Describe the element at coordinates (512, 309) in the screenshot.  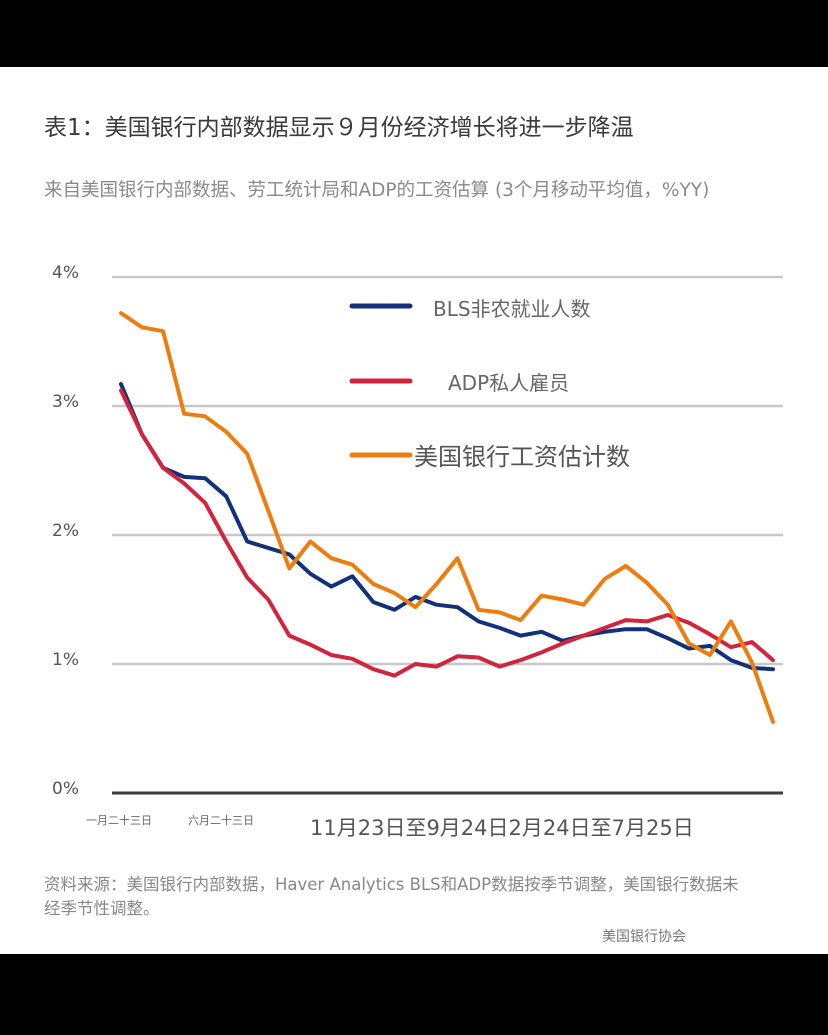
I see `legend-label-bls: BLS非农就业人数` at that location.